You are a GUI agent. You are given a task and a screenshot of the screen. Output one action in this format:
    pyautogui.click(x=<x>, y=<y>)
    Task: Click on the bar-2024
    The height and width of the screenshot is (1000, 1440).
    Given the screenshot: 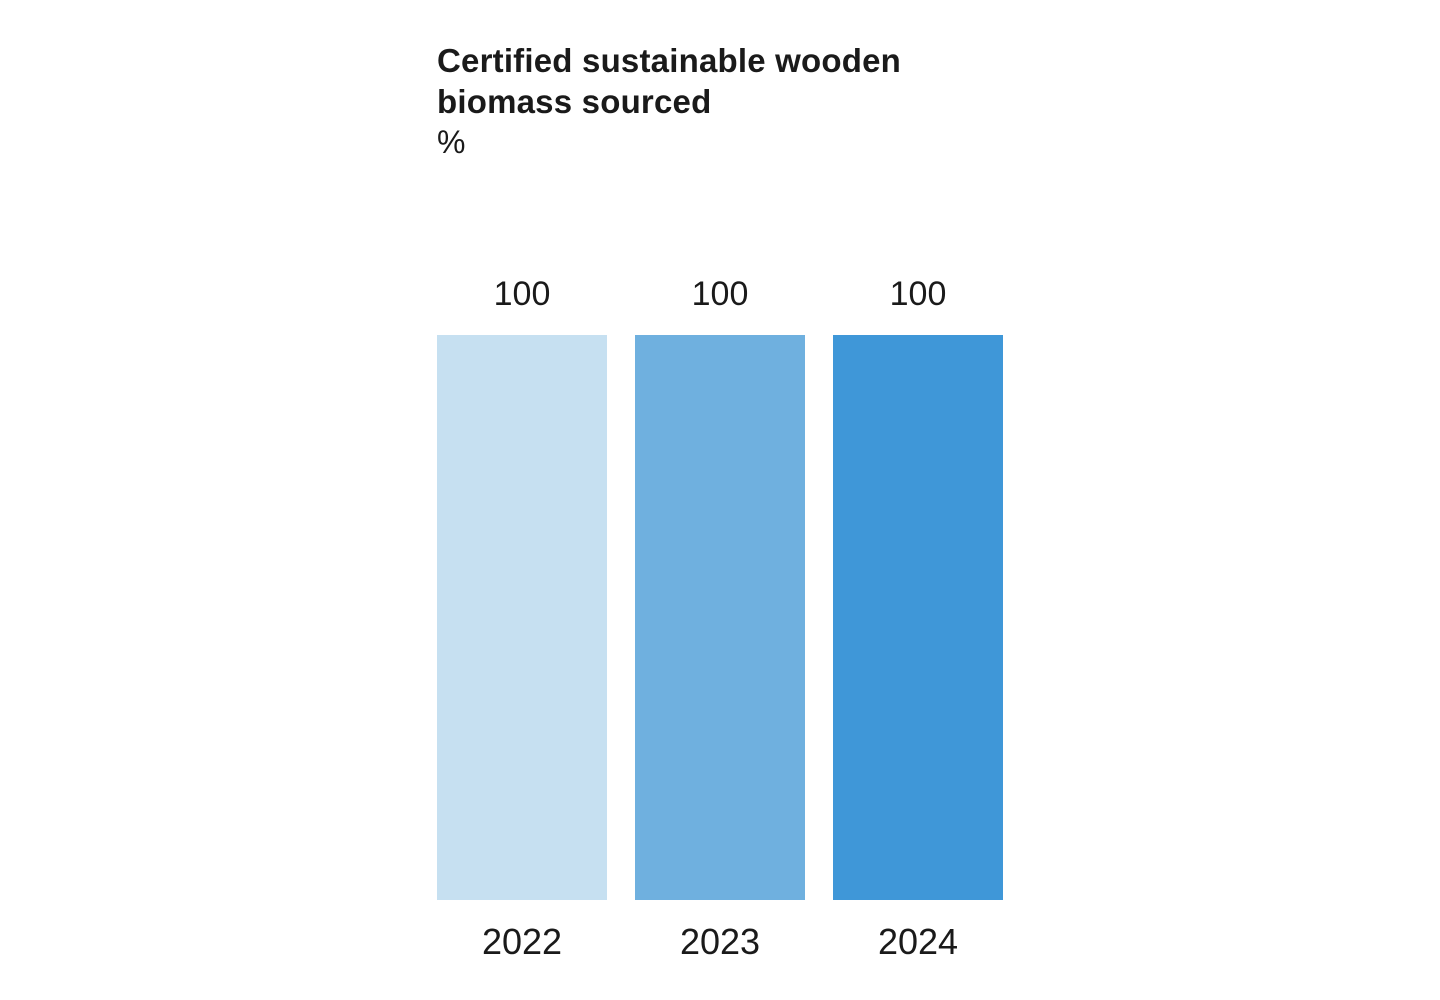 What is the action you would take?
    pyautogui.click(x=918, y=617)
    